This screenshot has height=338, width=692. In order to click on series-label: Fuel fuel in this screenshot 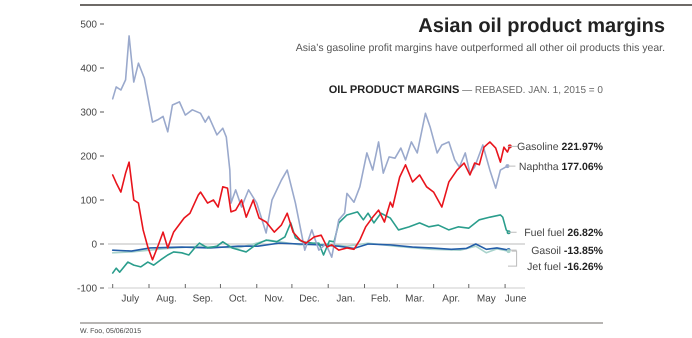, I will do `click(544, 232)`.